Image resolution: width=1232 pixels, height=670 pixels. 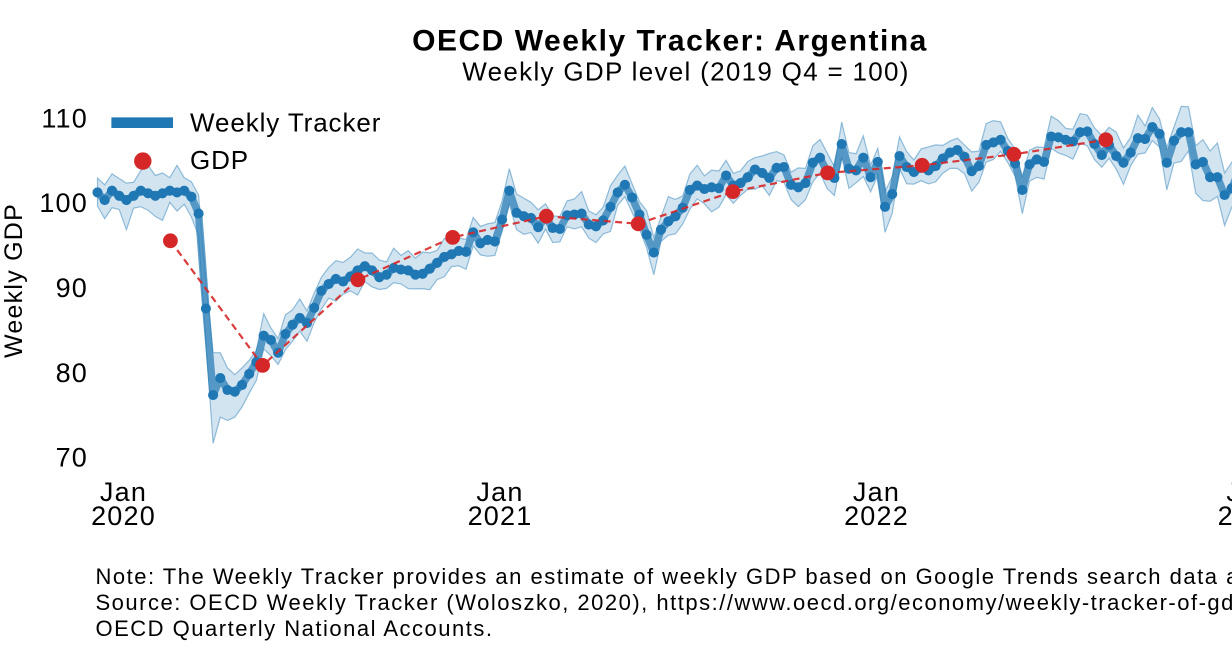 I want to click on svg-text: 2022, so click(x=876, y=516).